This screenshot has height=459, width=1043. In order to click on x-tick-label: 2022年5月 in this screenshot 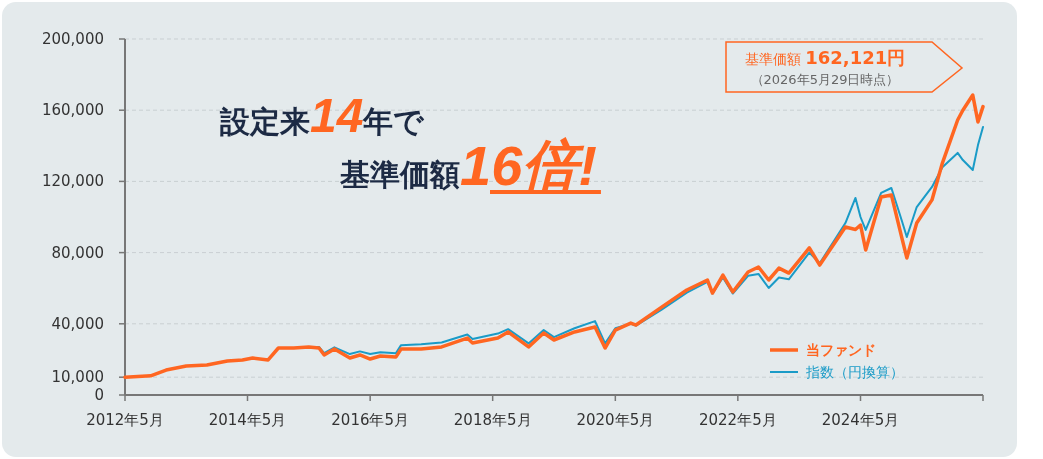, I will do `click(737, 420)`.